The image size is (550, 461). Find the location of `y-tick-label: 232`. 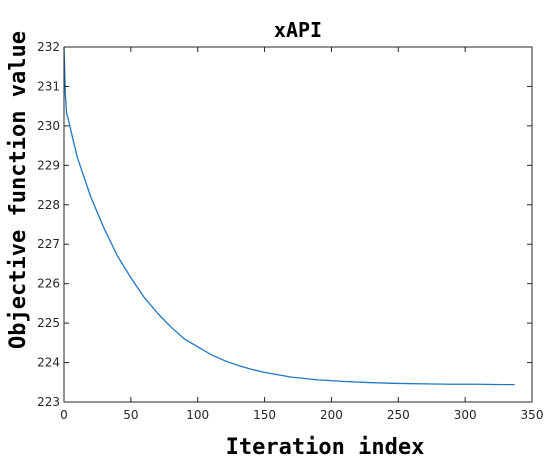

y-tick-label: 232 is located at coordinates (48, 47).